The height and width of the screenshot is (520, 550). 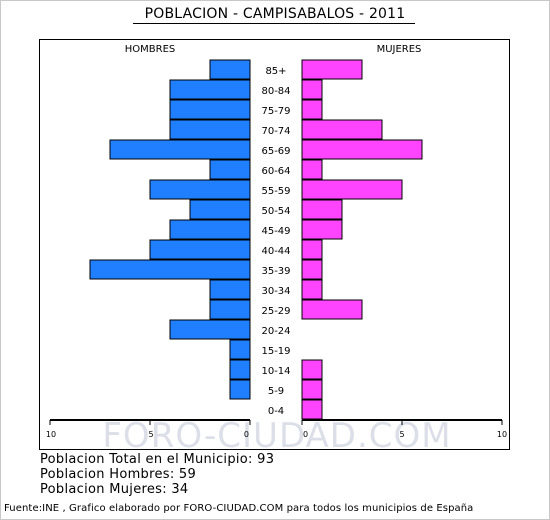 I want to click on age-group-label: 15-19, so click(x=275, y=351).